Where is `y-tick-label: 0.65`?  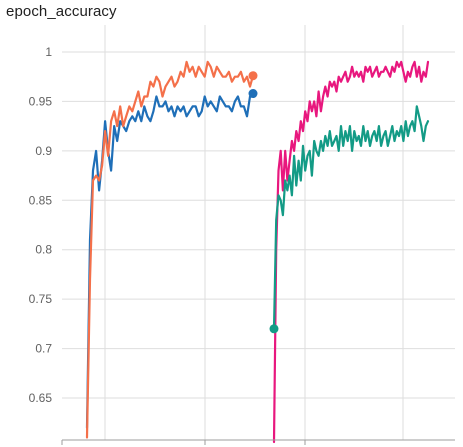
y-tick-label: 0.65 is located at coordinates (41, 398).